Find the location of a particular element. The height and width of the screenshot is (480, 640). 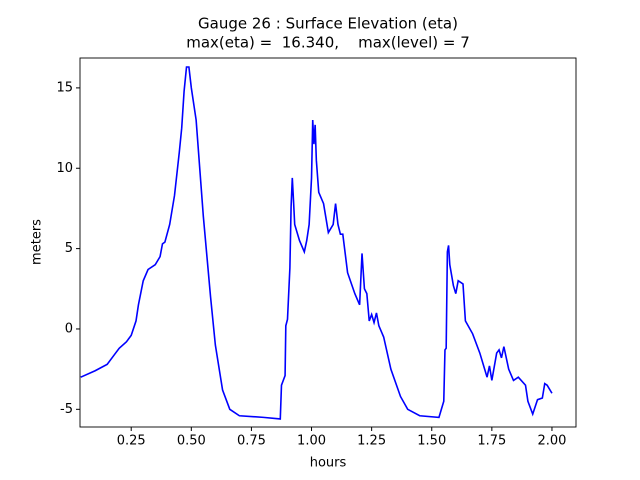

y-tick-label: 15 is located at coordinates (64, 87).